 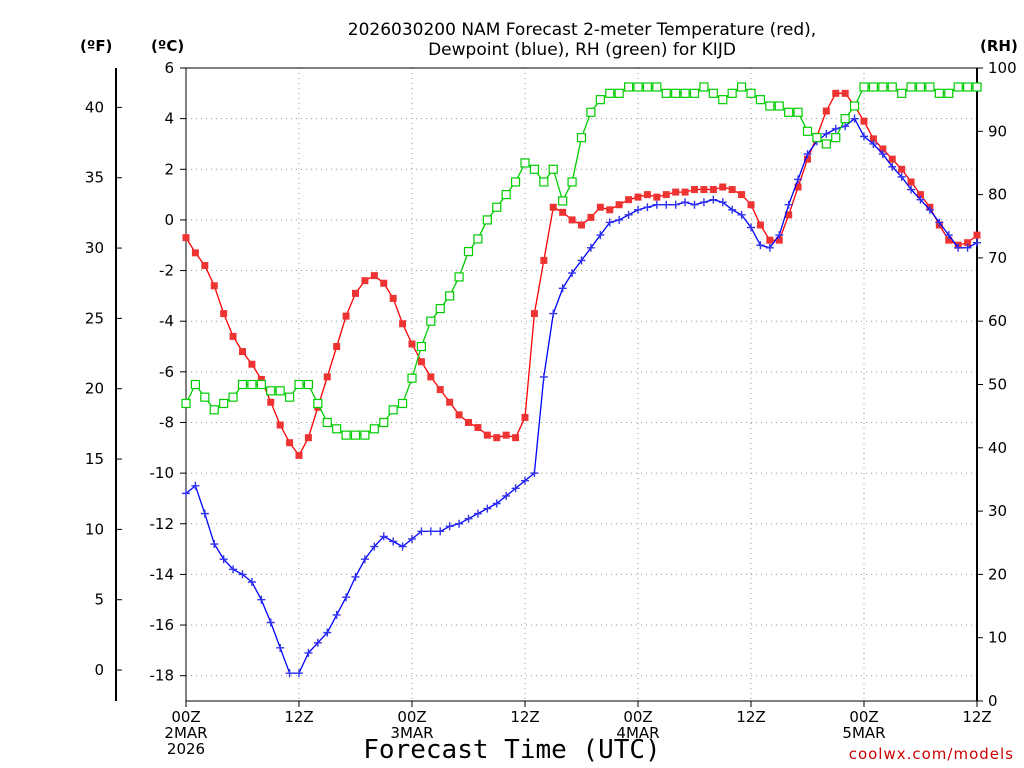 What do you see at coordinates (94, 459) in the screenshot?
I see `fahrenheit-tick-label: 15` at bounding box center [94, 459].